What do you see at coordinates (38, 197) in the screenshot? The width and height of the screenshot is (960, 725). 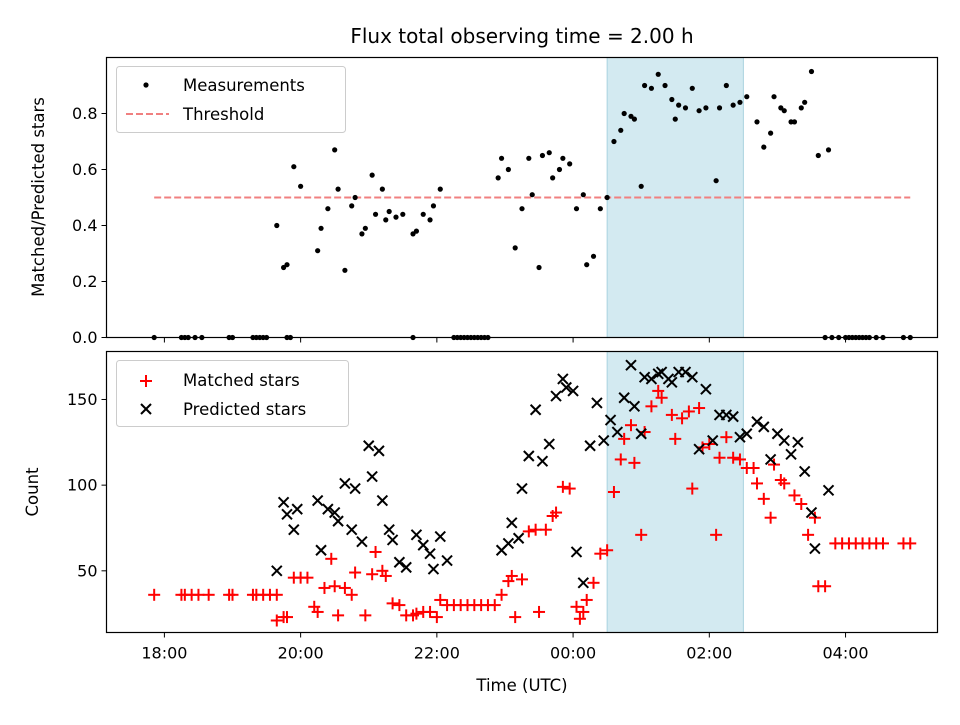 I see `ratio-y-axis-label: Matched/Predicted stars` at bounding box center [38, 197].